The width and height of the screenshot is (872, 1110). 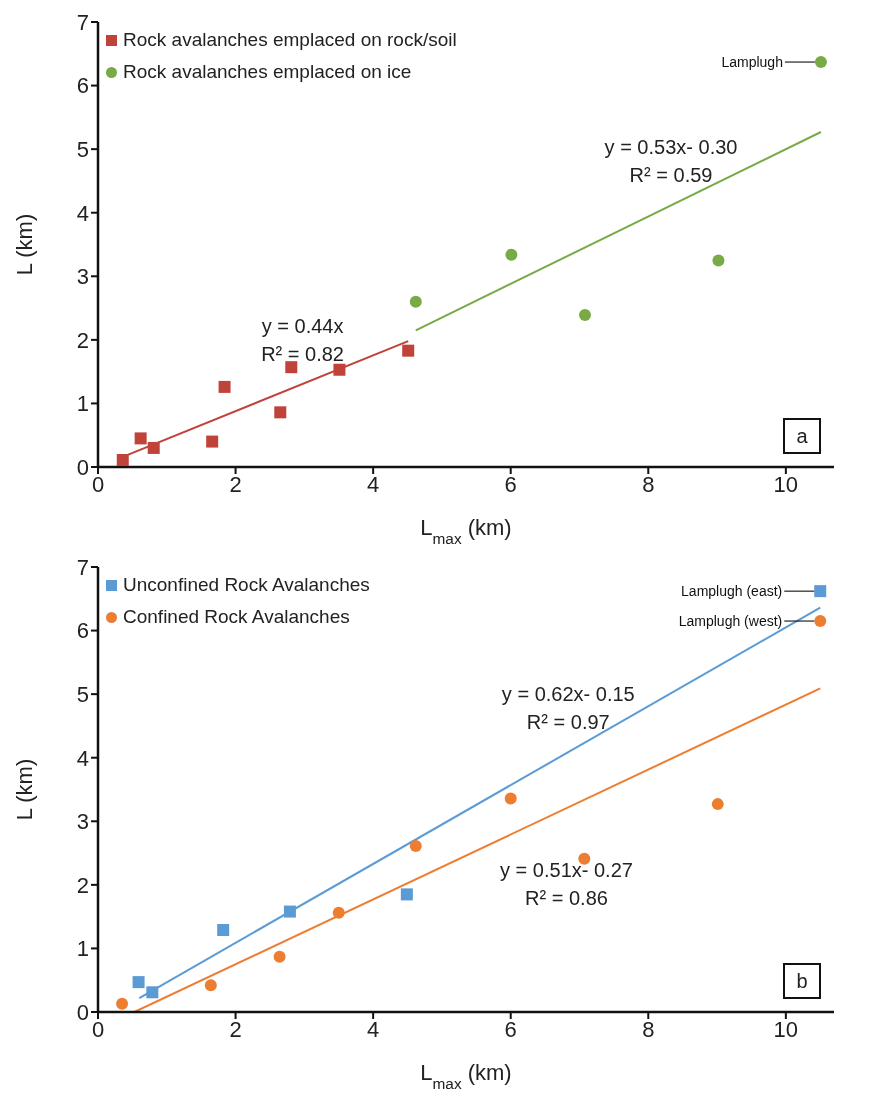 What do you see at coordinates (671, 175) in the screenshot?
I see `annotation: R² = 0.59` at bounding box center [671, 175].